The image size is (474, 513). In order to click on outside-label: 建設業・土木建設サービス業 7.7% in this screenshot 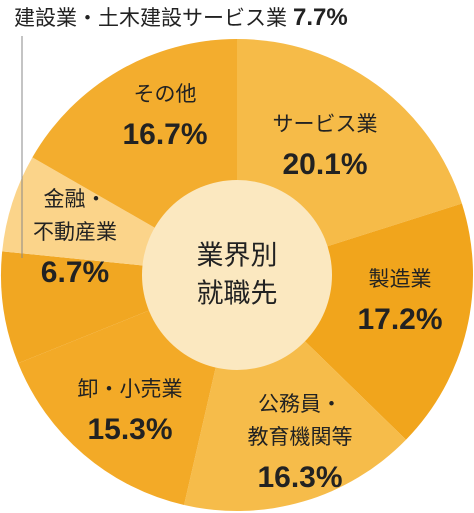, I will do `click(181, 17)`.